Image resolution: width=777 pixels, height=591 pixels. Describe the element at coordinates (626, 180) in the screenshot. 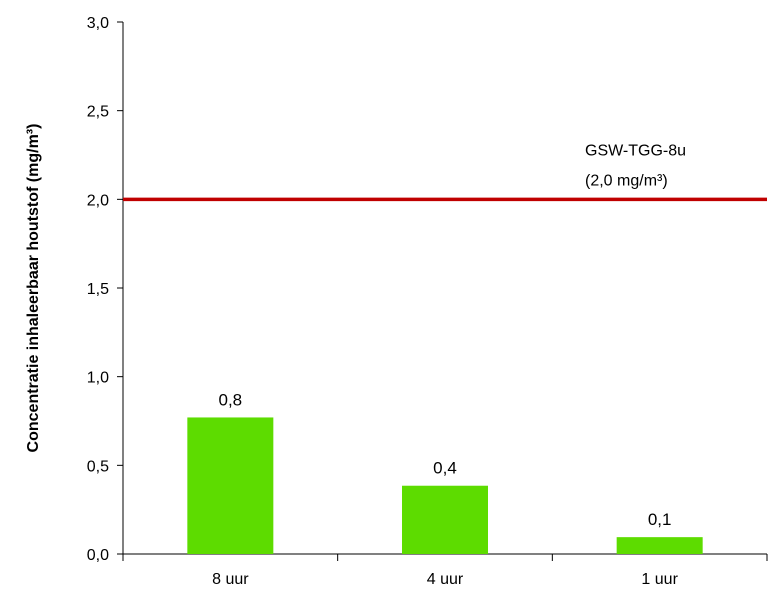

I see `reference-line-value-label: (2,0 mg/m³)` at that location.